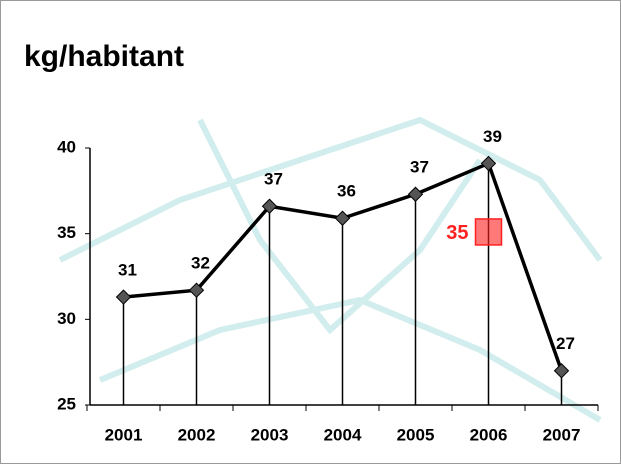 Image resolution: width=621 pixels, height=464 pixels. Describe the element at coordinates (270, 434) in the screenshot. I see `x-tick-label: 2003` at that location.